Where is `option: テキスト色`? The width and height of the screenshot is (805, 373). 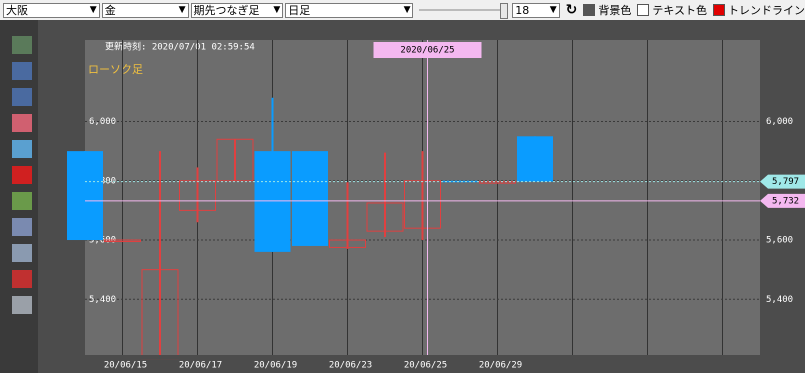 option: テキスト色 is located at coordinates (672, 10).